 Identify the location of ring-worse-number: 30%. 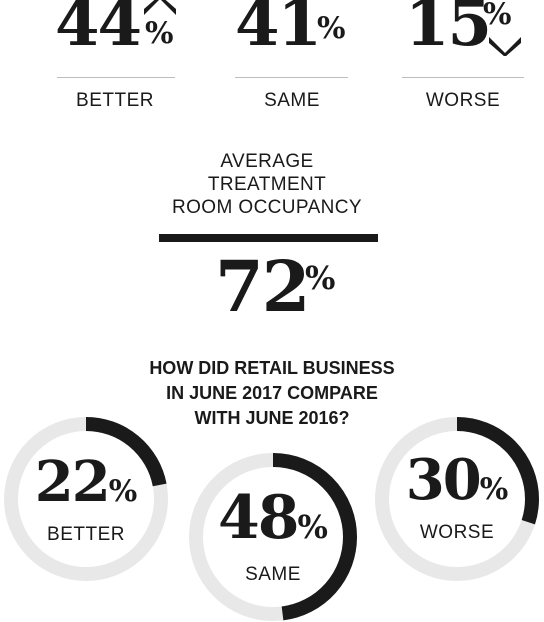
(457, 480).